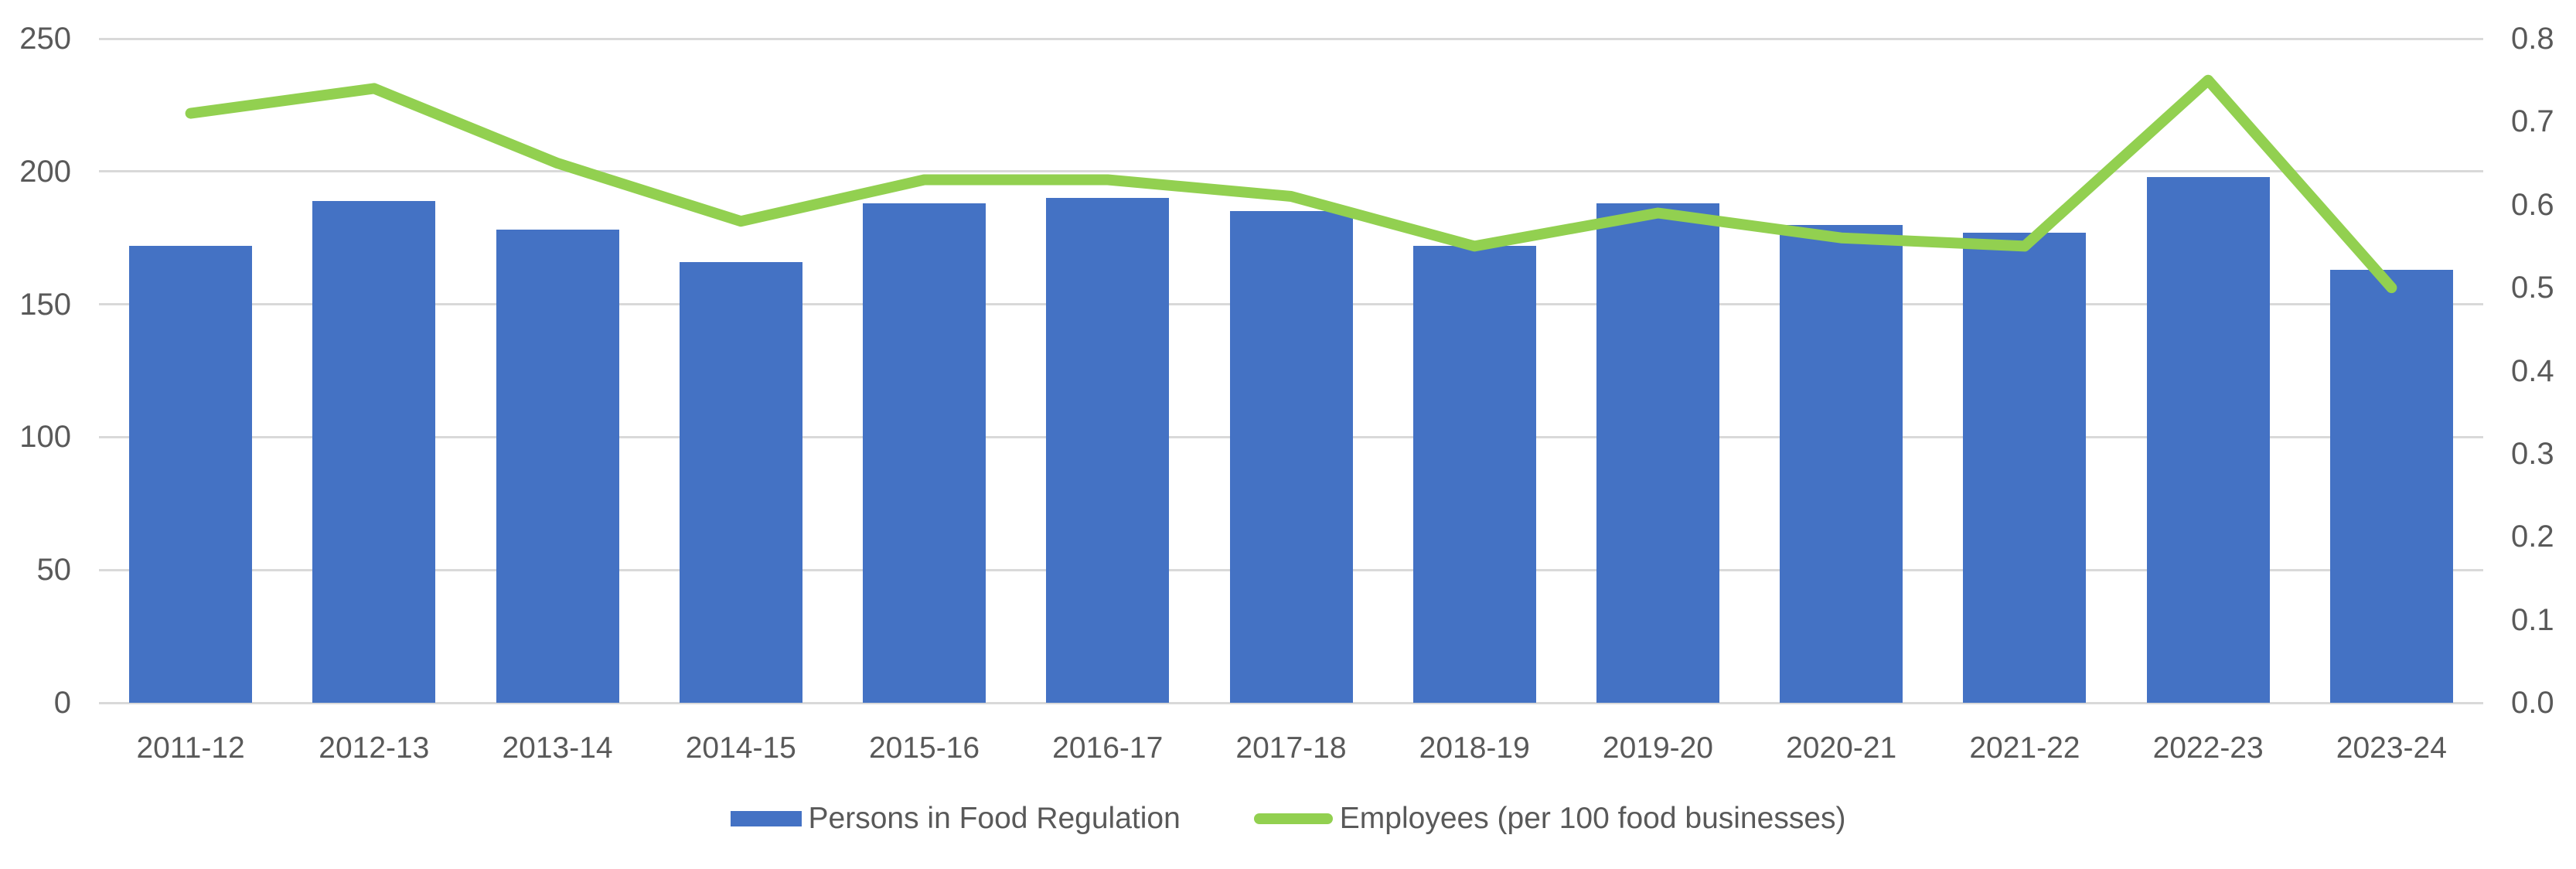 This screenshot has height=869, width=2576. Describe the element at coordinates (2532, 371) in the screenshot. I see `right-axis-tick: 0.4` at that location.